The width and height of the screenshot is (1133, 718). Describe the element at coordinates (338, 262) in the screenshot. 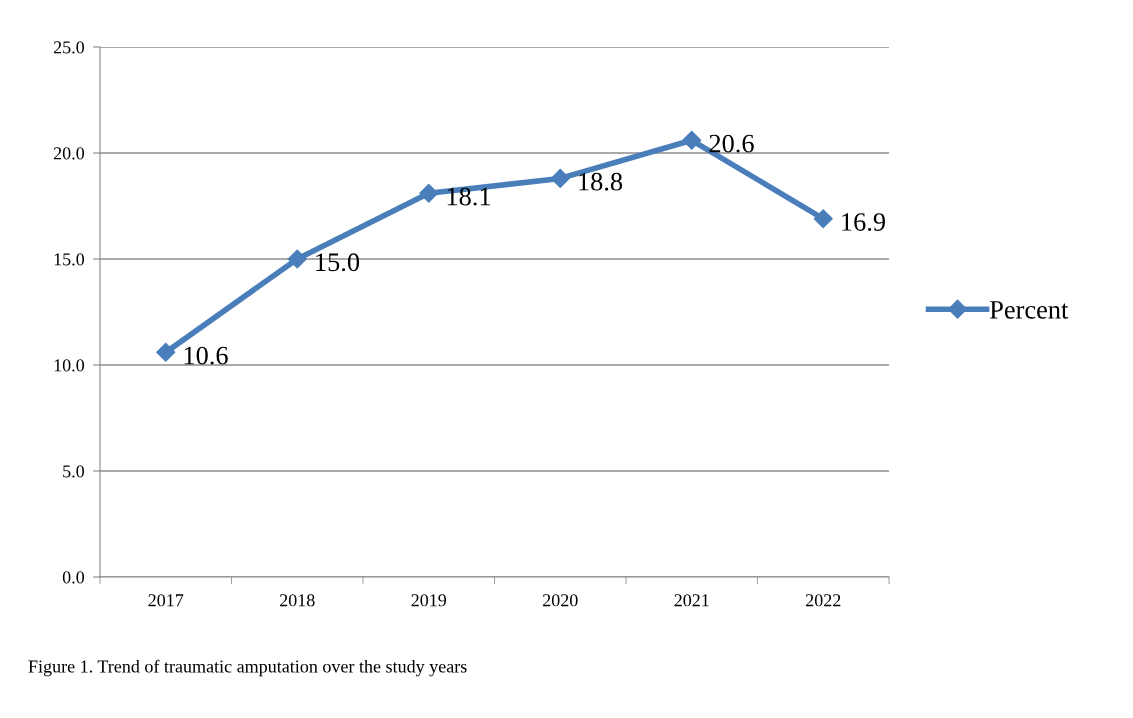

I see `data-label: 15.0` at that location.